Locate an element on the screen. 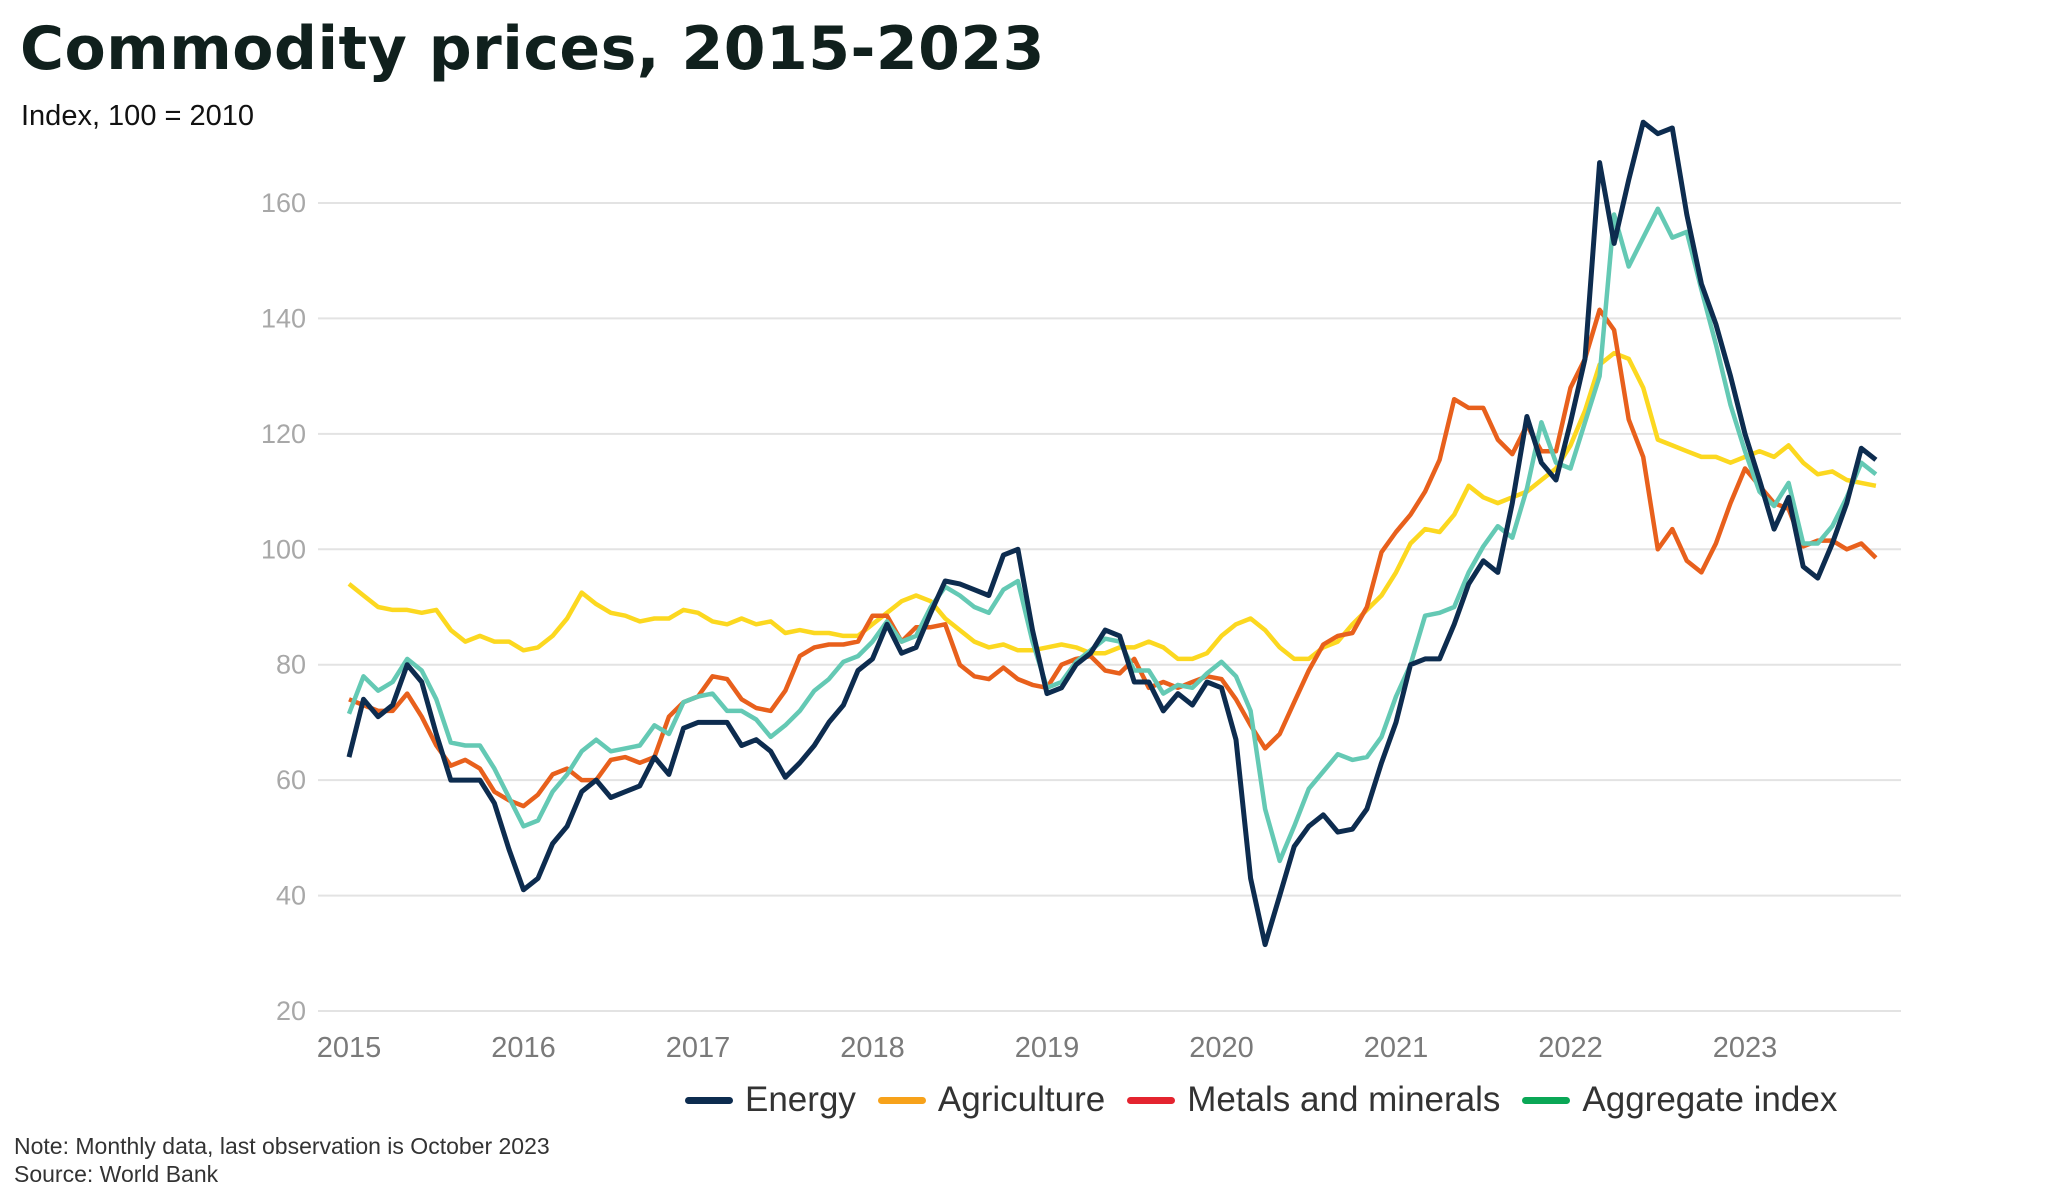  y-tick-label: 40 is located at coordinates (291, 896).